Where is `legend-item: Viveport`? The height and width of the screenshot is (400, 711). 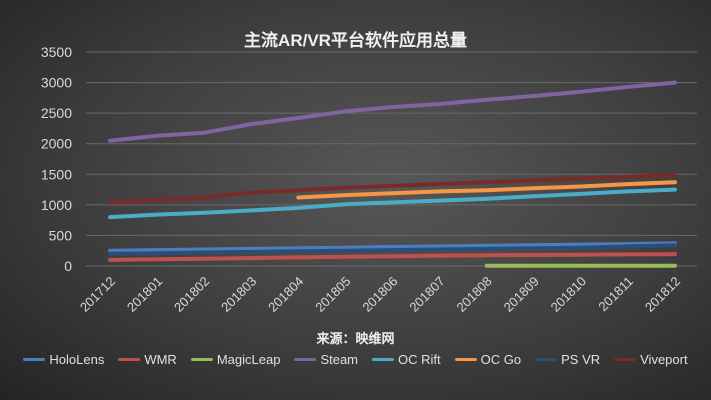
legend-item: Viveport is located at coordinates (651, 359).